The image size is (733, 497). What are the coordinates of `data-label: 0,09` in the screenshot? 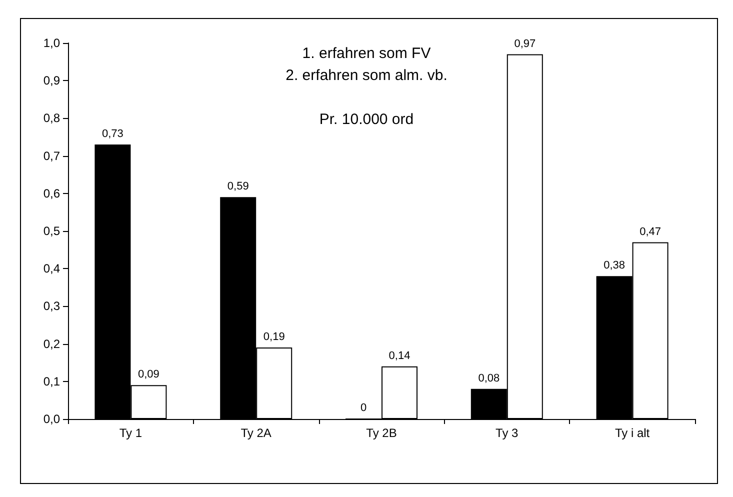 It's located at (149, 374).